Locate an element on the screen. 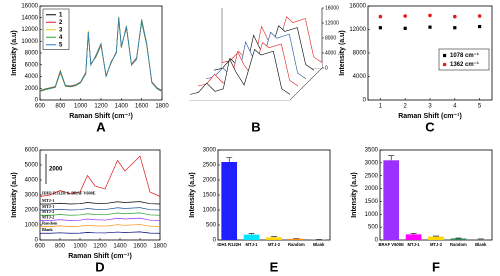  legend-label: 1362 cm⁻¹ is located at coordinates (464, 64).